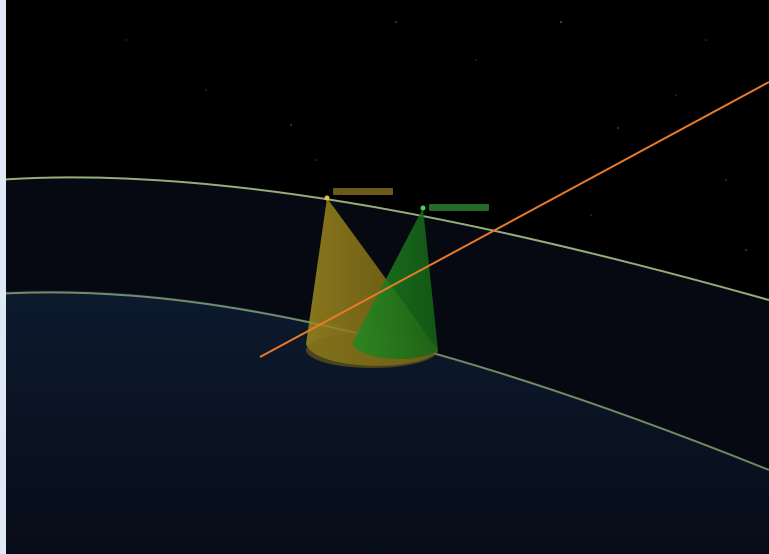 This screenshot has width=769, height=554. Describe the element at coordinates (459, 207) in the screenshot. I see `satellite-label-green` at that location.